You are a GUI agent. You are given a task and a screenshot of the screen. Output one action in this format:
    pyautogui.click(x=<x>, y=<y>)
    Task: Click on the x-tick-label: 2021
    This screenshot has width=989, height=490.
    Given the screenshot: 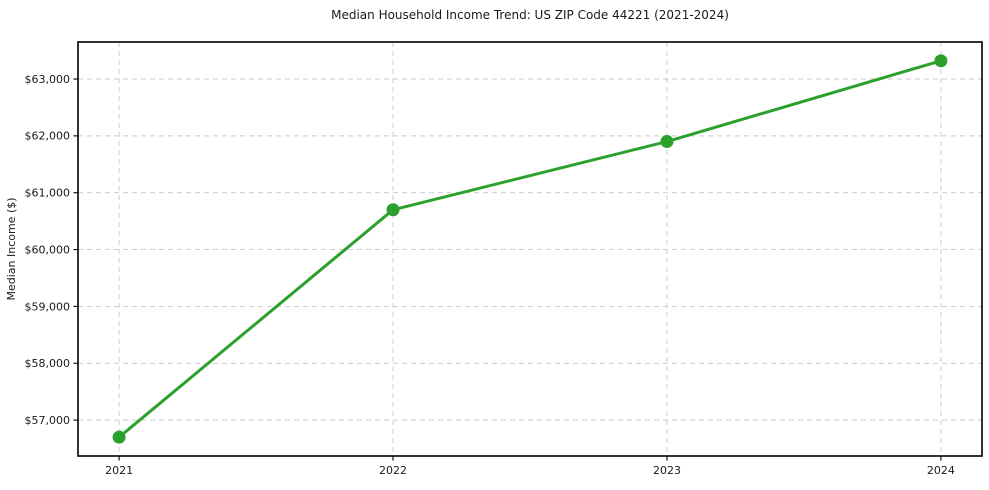 What is the action you would take?
    pyautogui.click(x=119, y=470)
    